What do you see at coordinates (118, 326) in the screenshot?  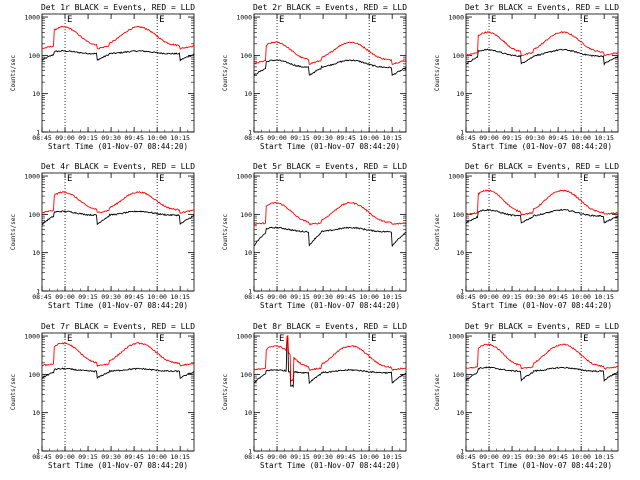 I see `chart-title: Det 7r BLACK = Events, RED = LLD` at bounding box center [118, 326].